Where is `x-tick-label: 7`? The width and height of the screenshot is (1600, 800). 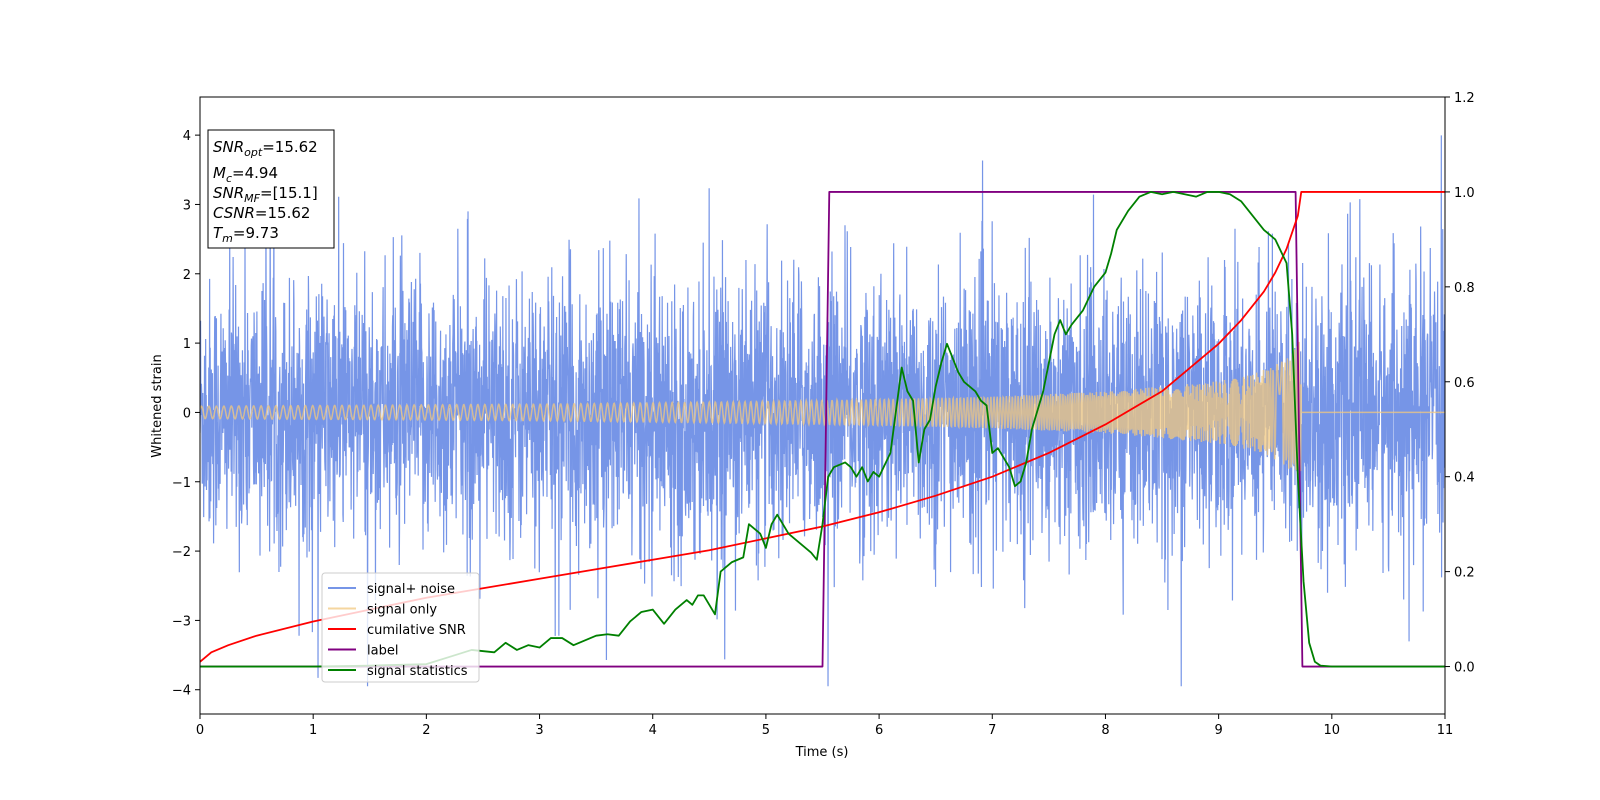 x-tick-label: 7 is located at coordinates (992, 730).